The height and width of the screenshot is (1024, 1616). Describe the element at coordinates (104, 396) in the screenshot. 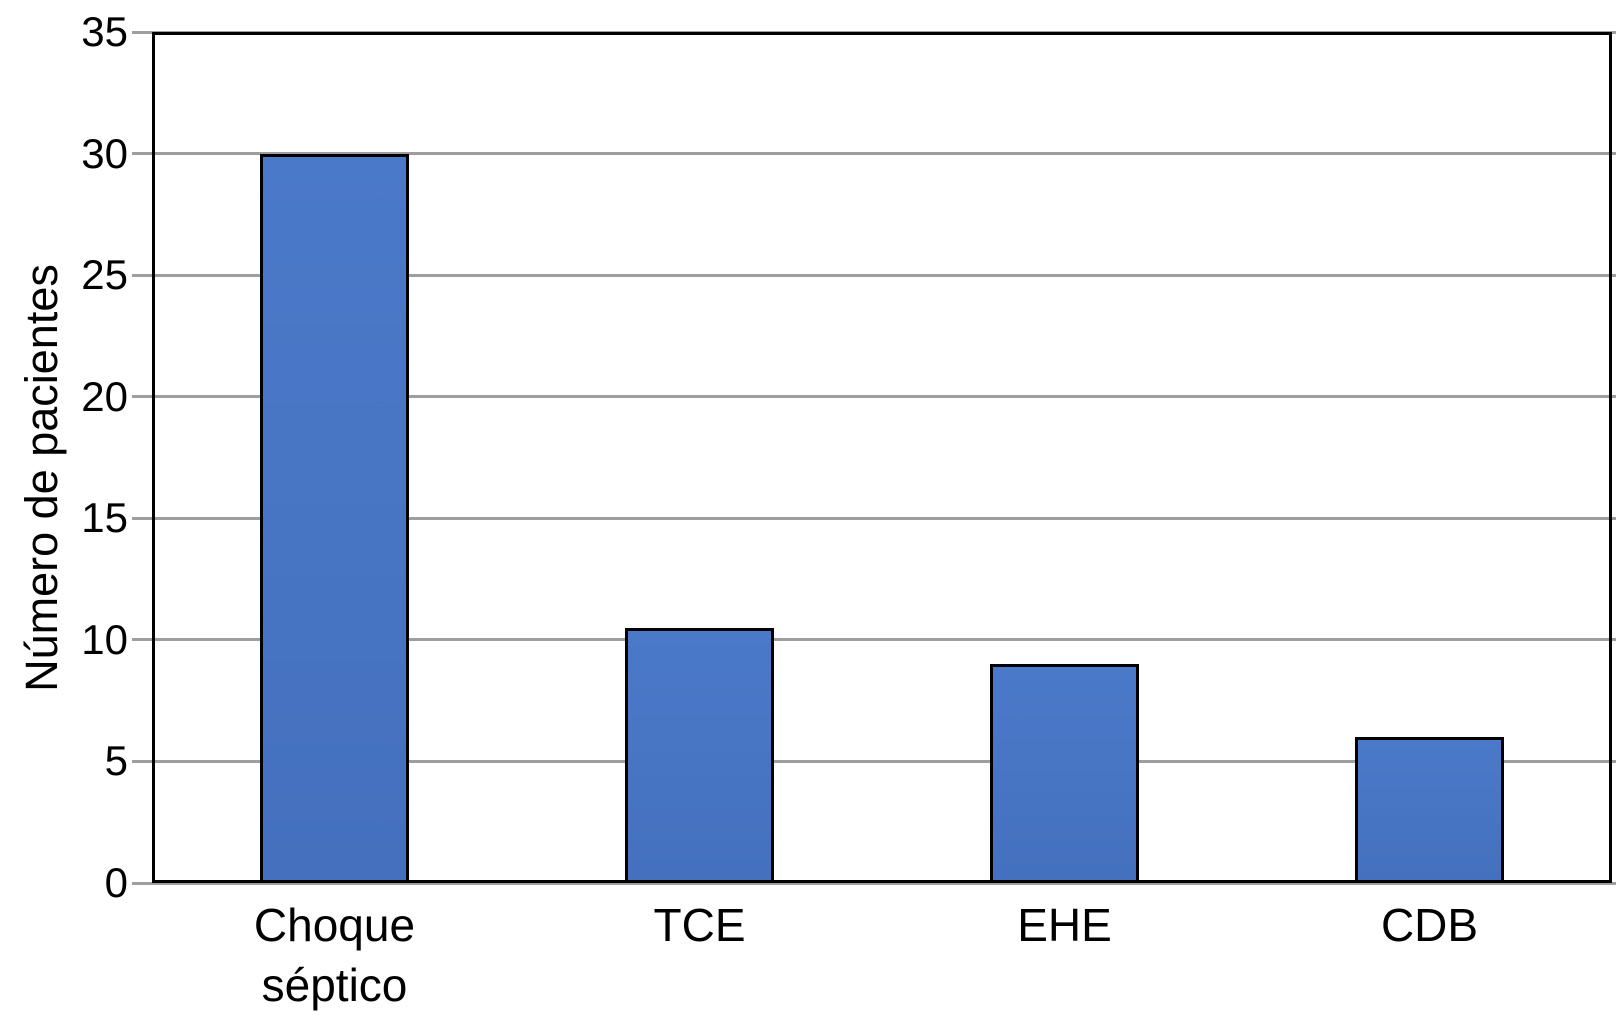

I see `y-tick-label: 20` at that location.